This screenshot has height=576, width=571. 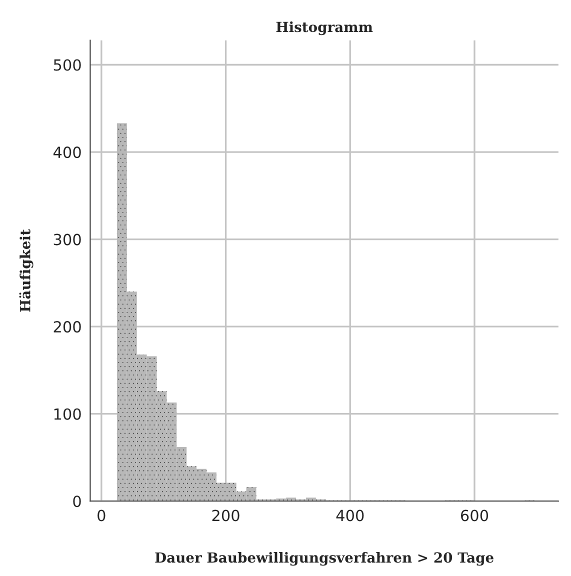 I want to click on y-tick-label: 400, so click(x=67, y=152).